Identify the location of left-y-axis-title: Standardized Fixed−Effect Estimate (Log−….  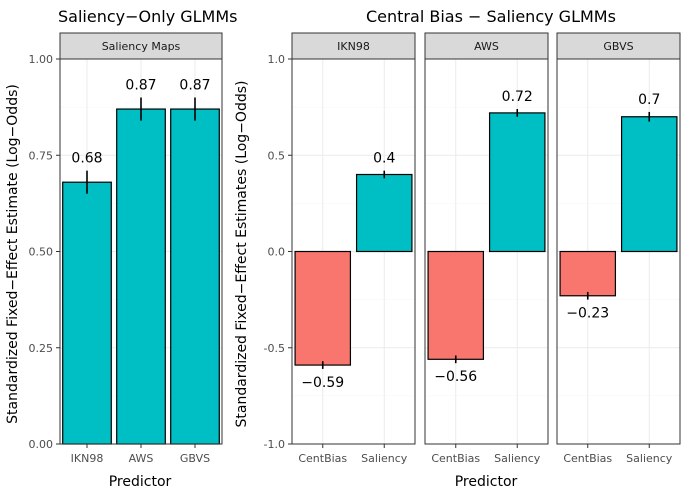
(13, 254).